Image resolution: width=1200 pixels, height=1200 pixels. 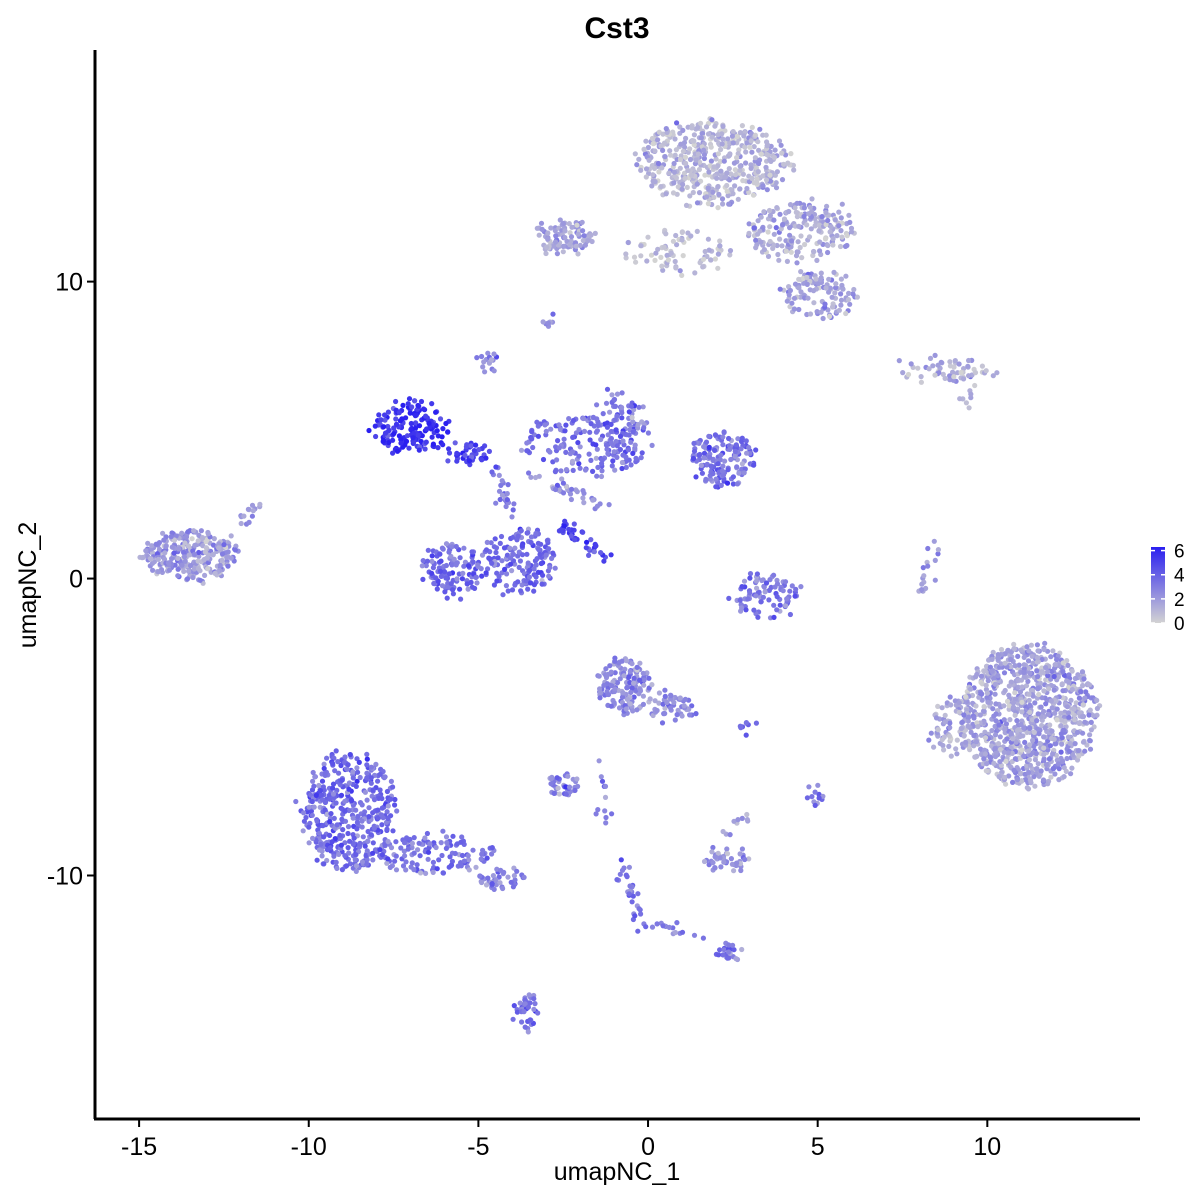 What do you see at coordinates (478, 1147) in the screenshot?
I see `x-tick-label: -5` at bounding box center [478, 1147].